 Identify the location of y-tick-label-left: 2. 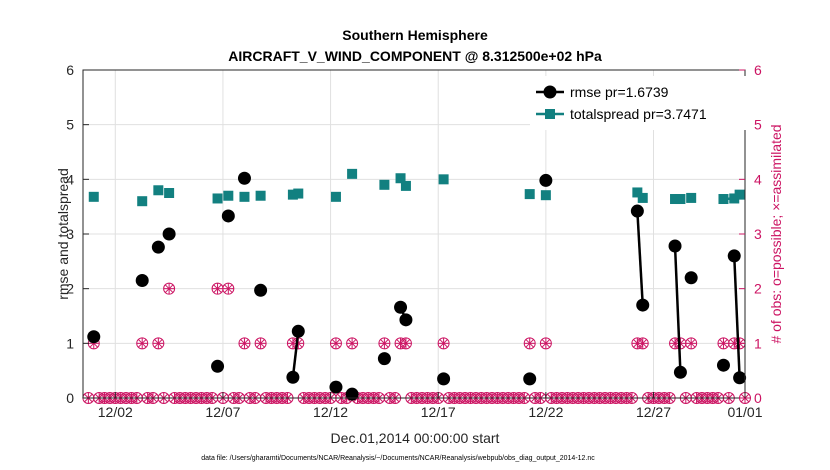
(70, 289).